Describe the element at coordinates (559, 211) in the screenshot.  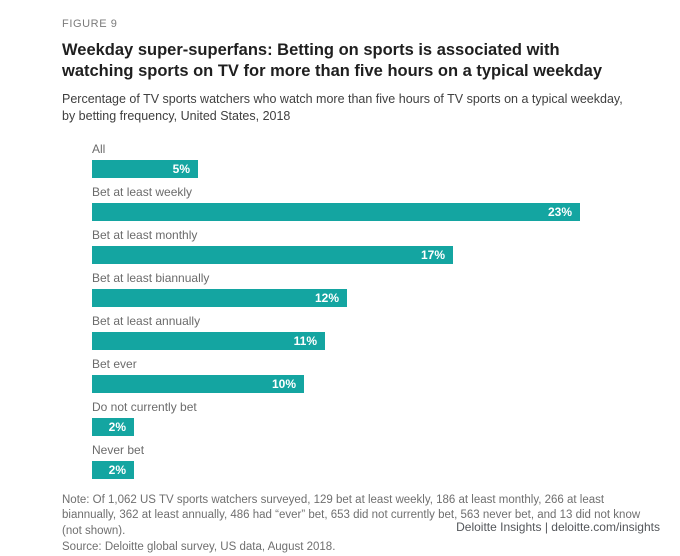
I see `bar-value: 23%` at that location.